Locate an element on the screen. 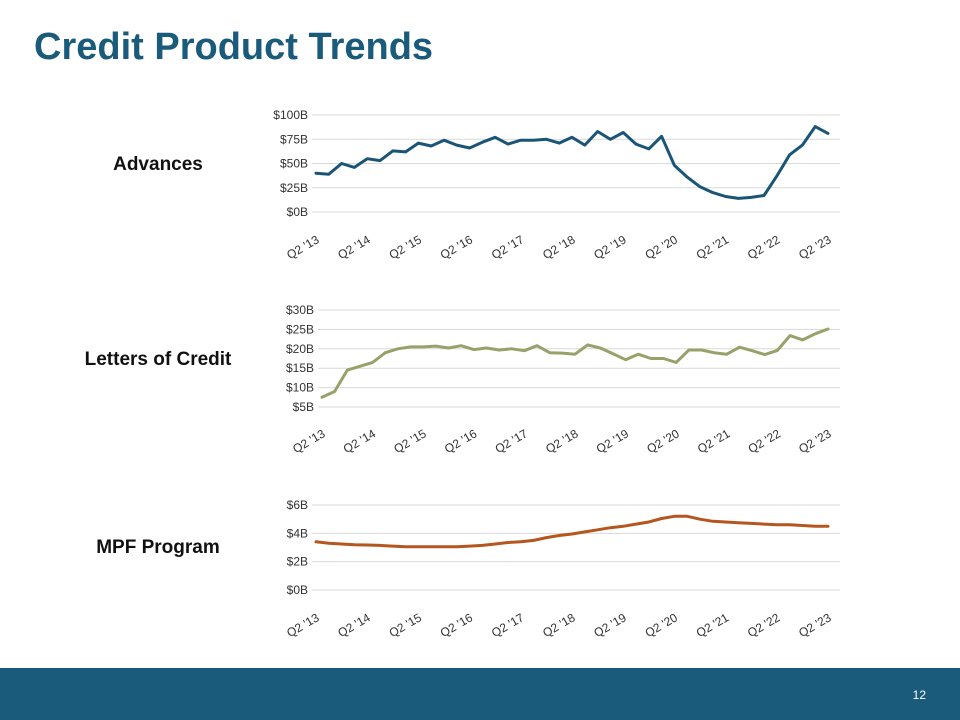  mpf-program-y-tick-label: $2B is located at coordinates (297, 562).